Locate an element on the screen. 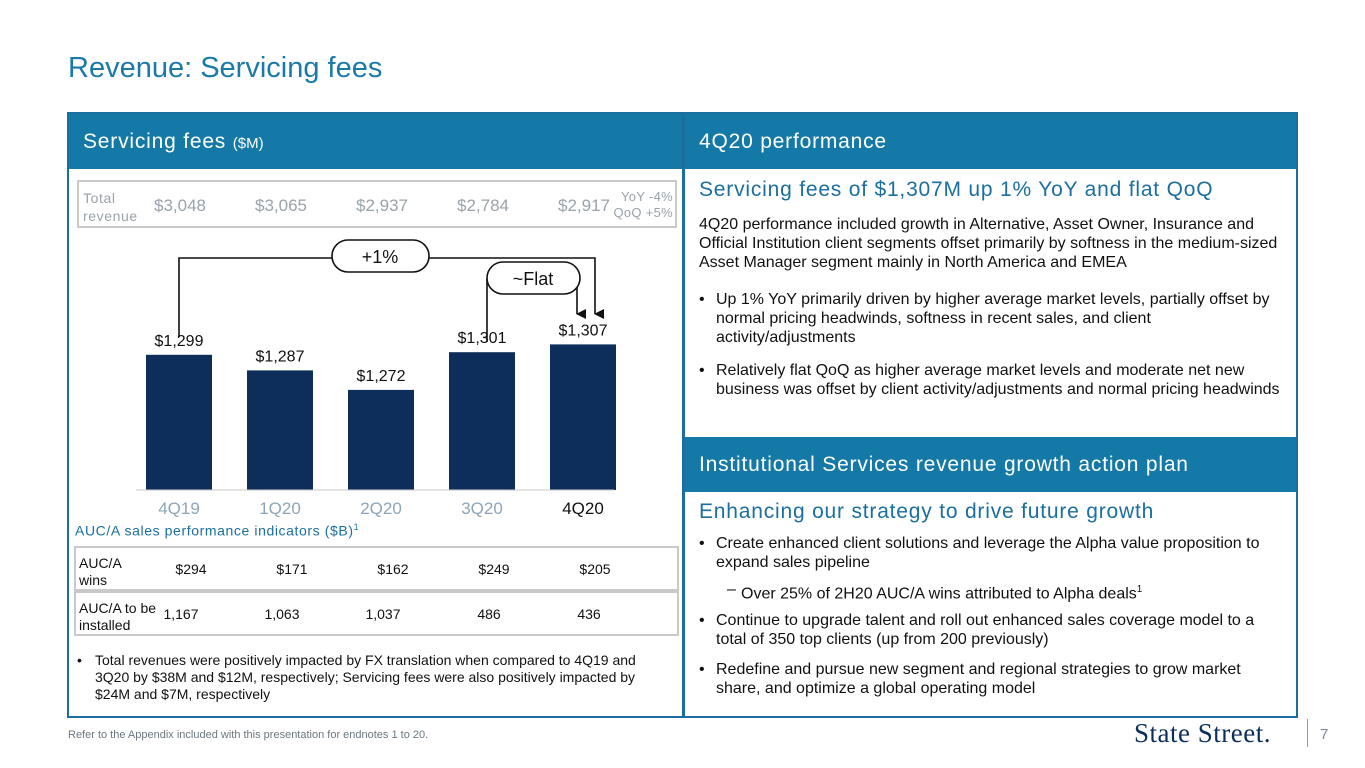  logo-divider is located at coordinates (1307, 733).